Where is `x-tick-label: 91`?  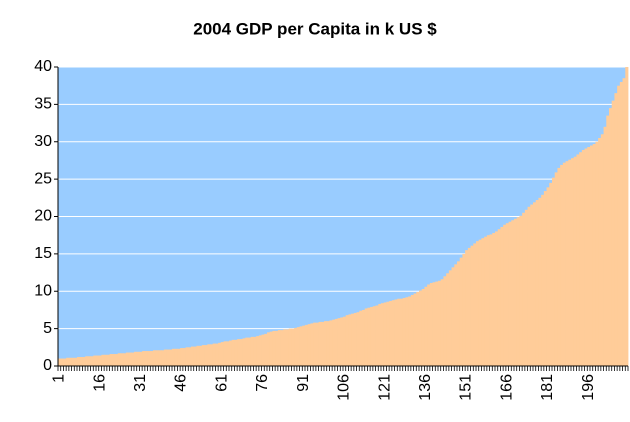
x-tick-label: 91 is located at coordinates (303, 383).